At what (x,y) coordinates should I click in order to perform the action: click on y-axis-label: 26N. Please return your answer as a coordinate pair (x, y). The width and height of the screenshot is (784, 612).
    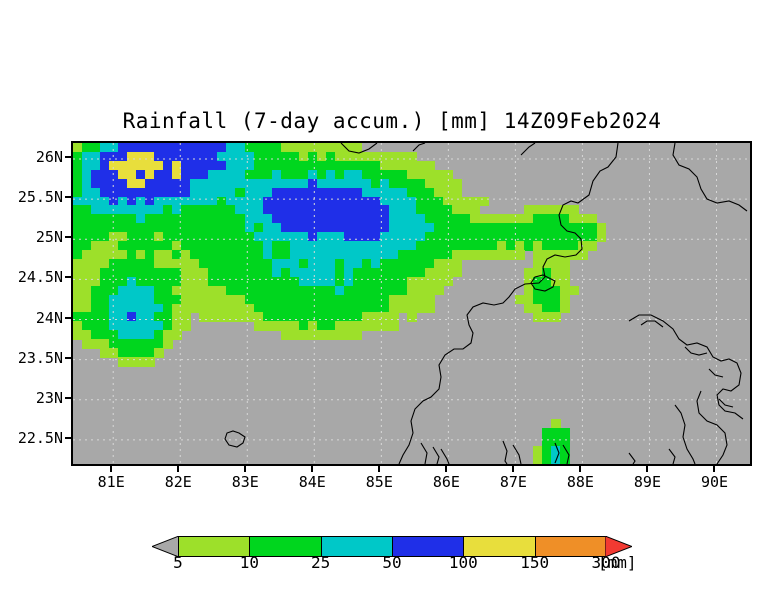
    Looking at the image, I should click on (49, 157).